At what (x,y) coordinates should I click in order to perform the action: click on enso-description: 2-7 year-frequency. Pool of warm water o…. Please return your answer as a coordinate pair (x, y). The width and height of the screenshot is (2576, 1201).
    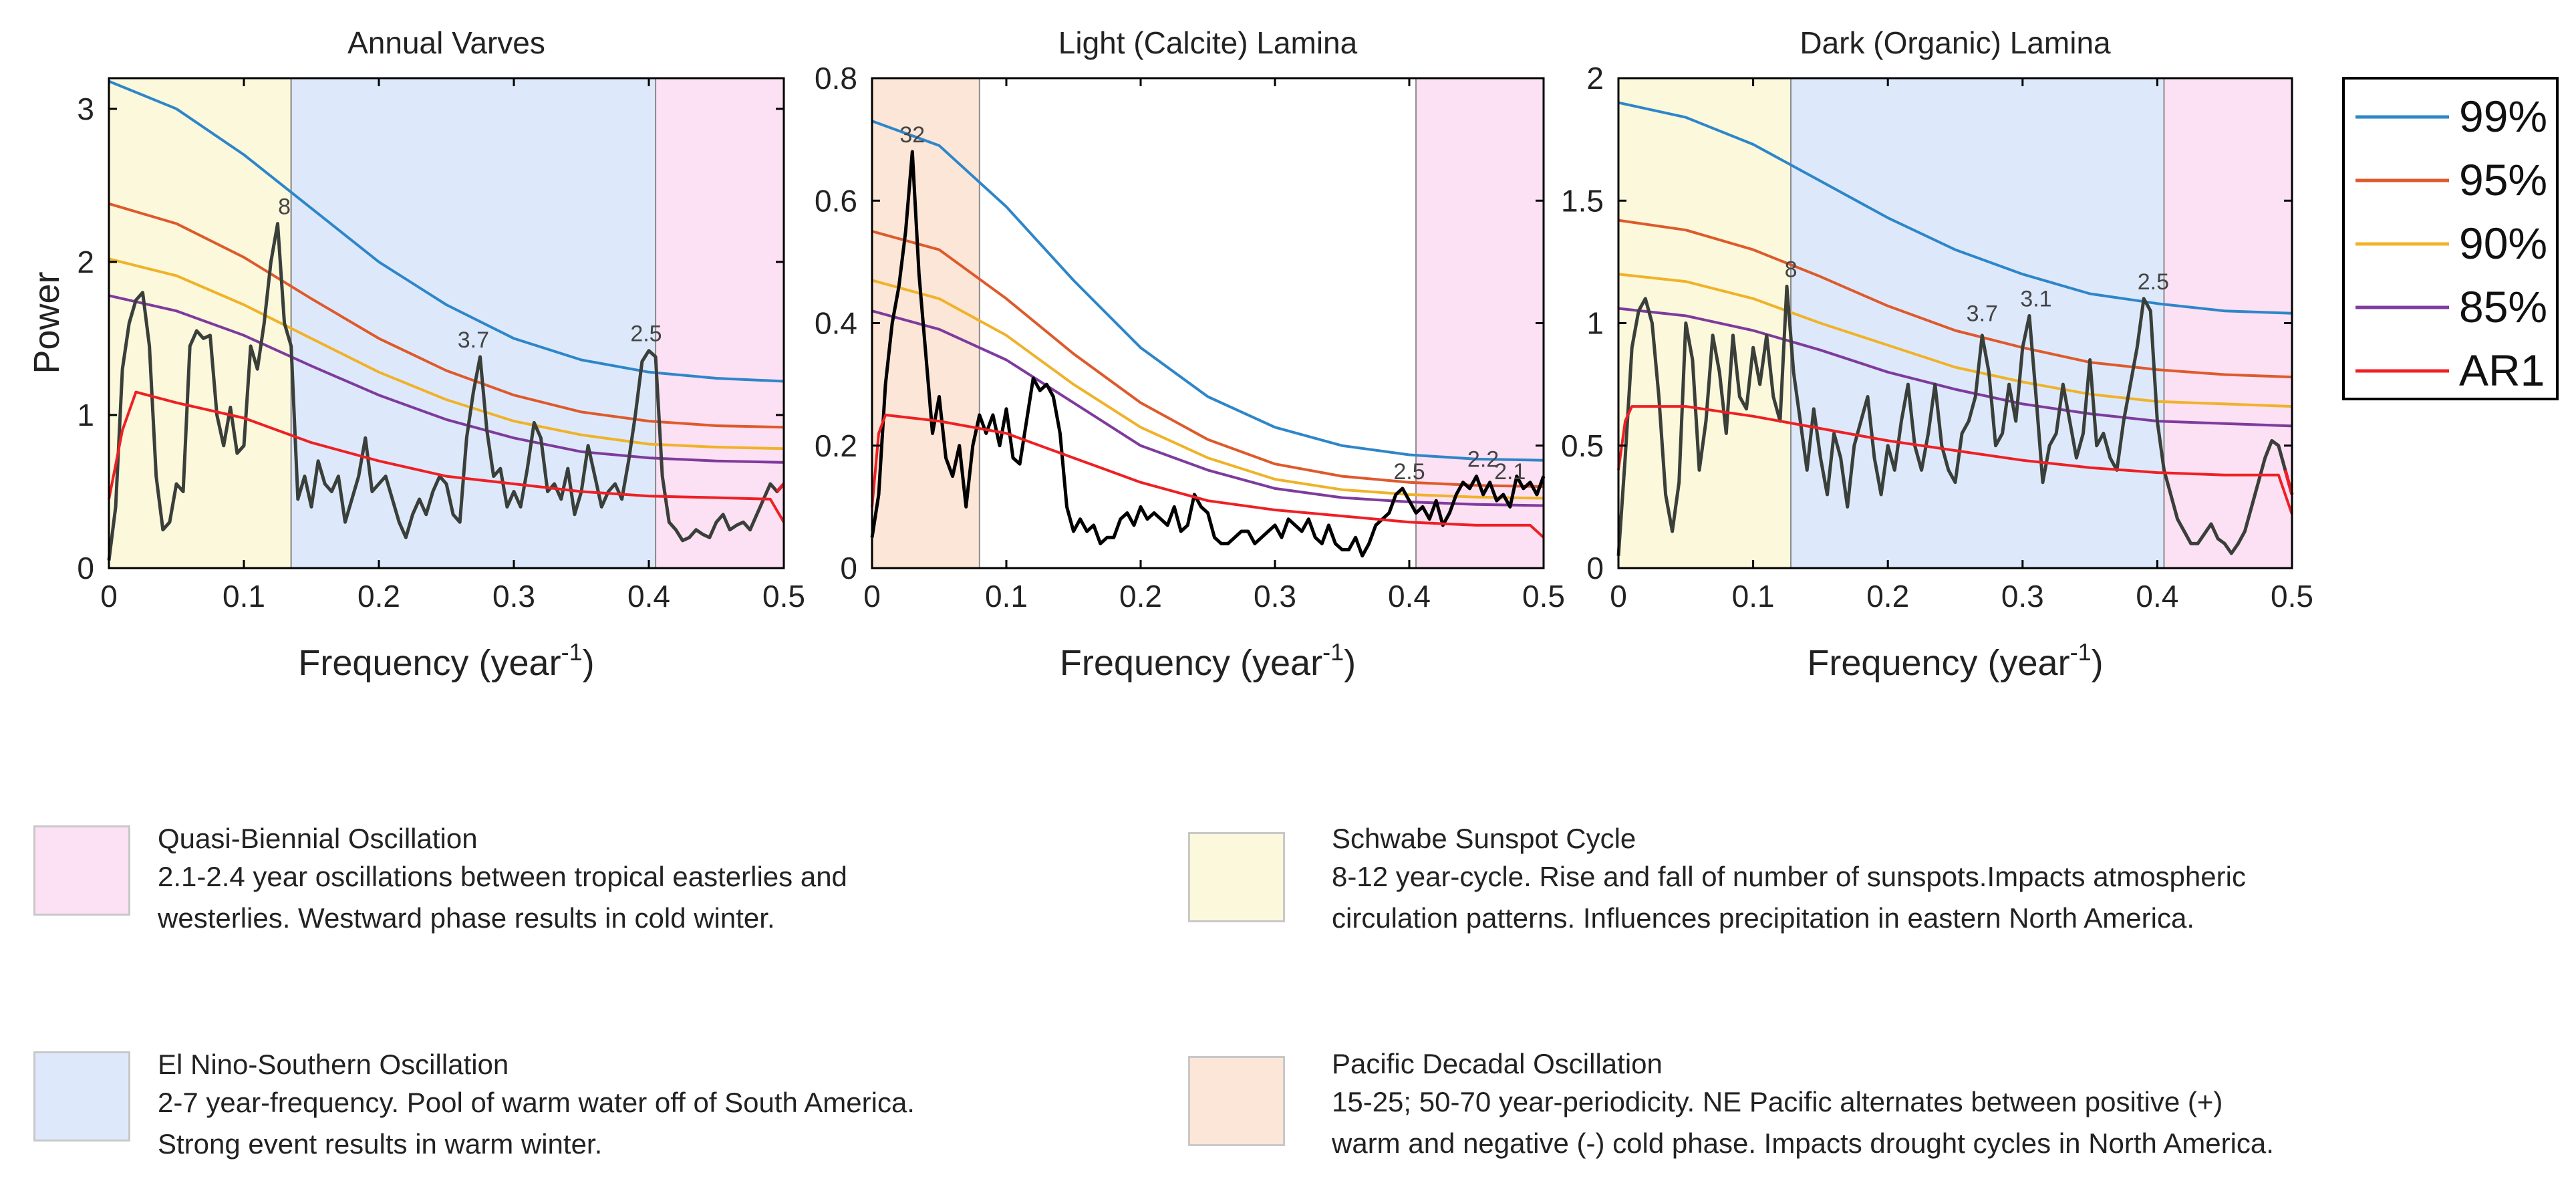
    Looking at the image, I should click on (536, 1123).